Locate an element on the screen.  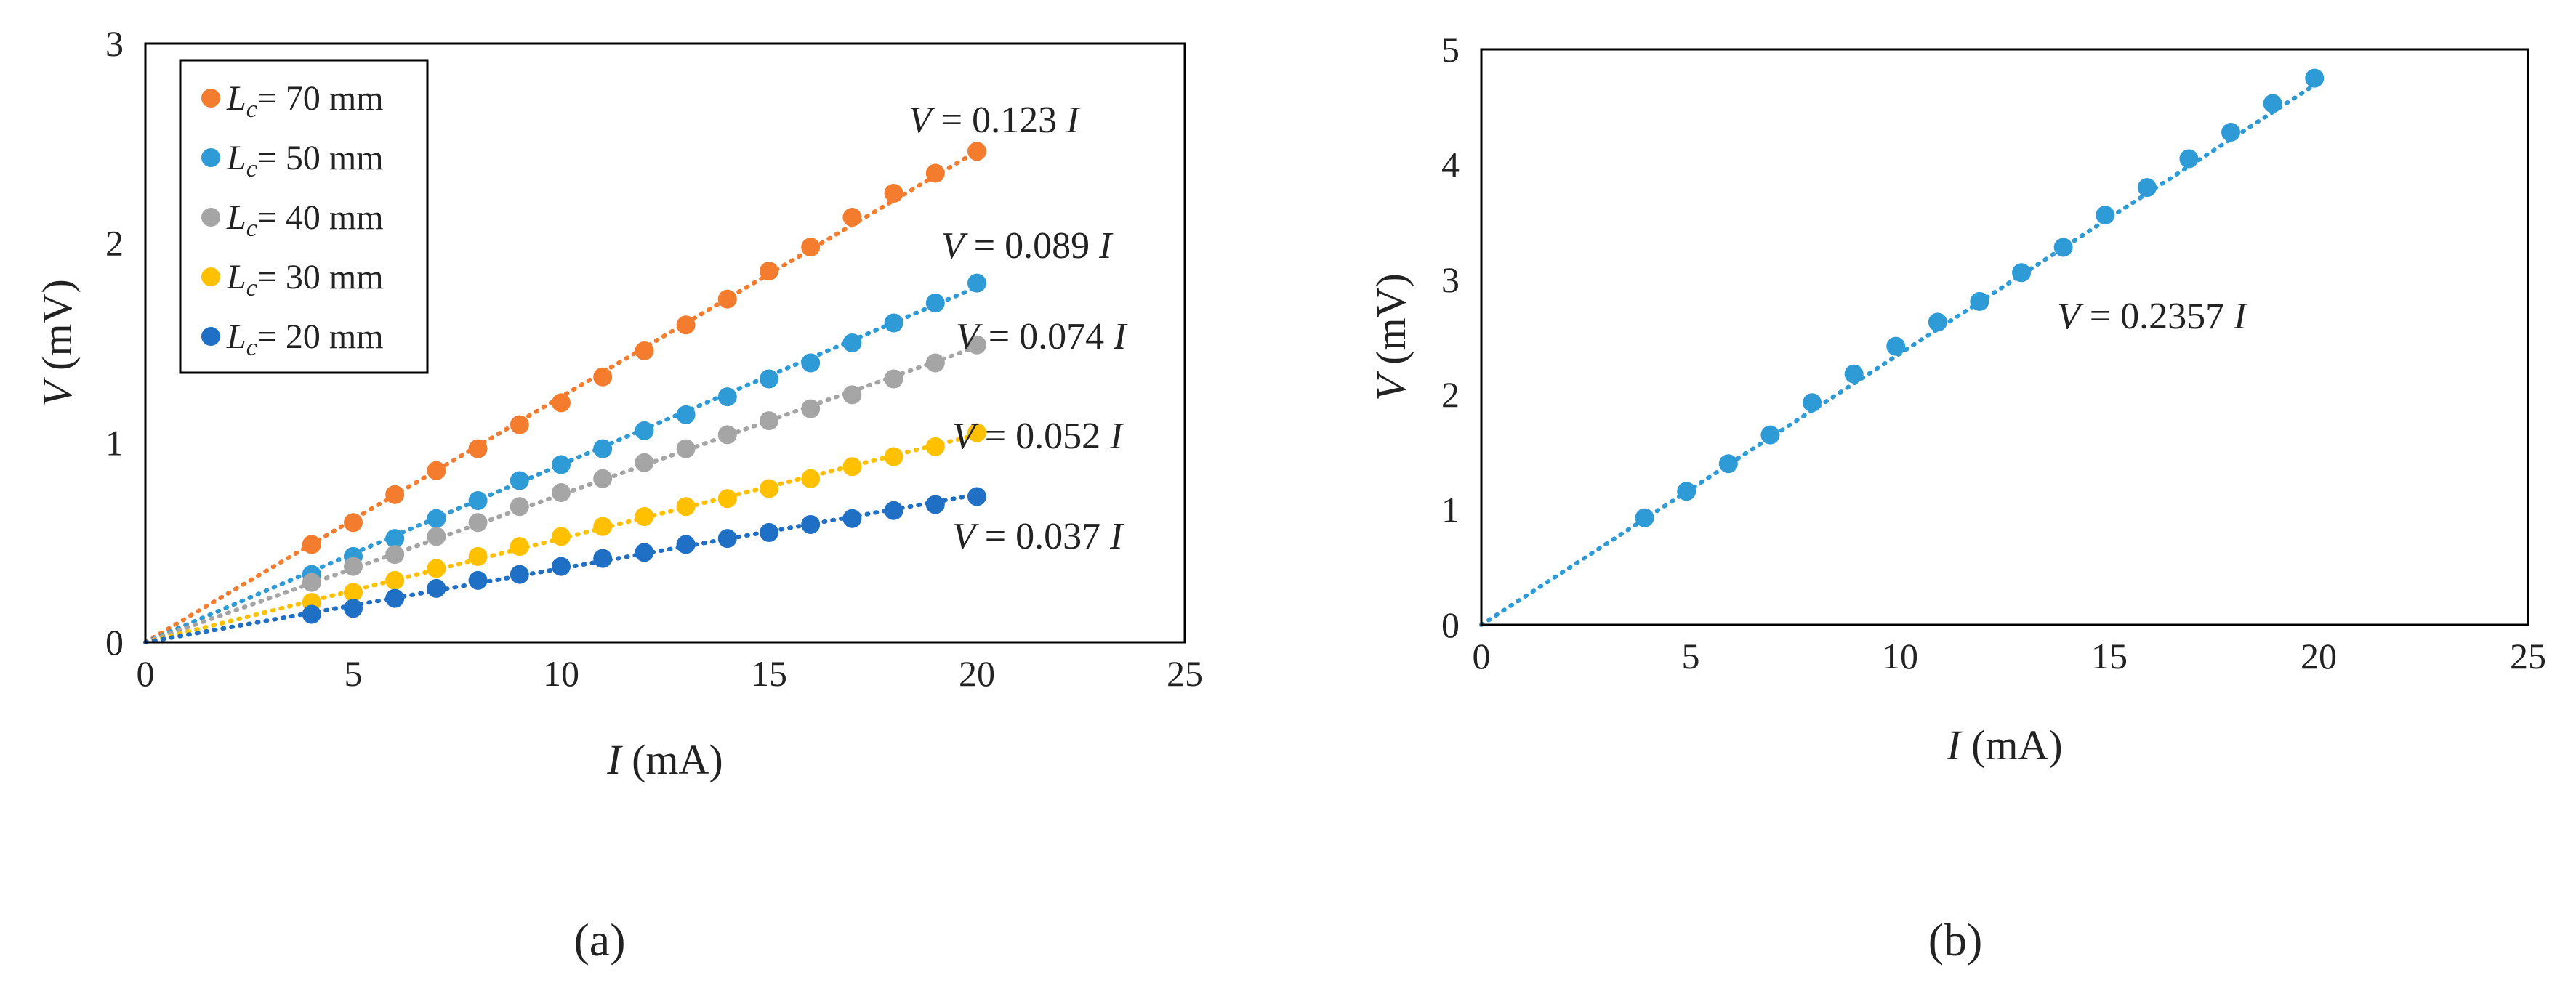
x-tick-label: 20 is located at coordinates (977, 673).